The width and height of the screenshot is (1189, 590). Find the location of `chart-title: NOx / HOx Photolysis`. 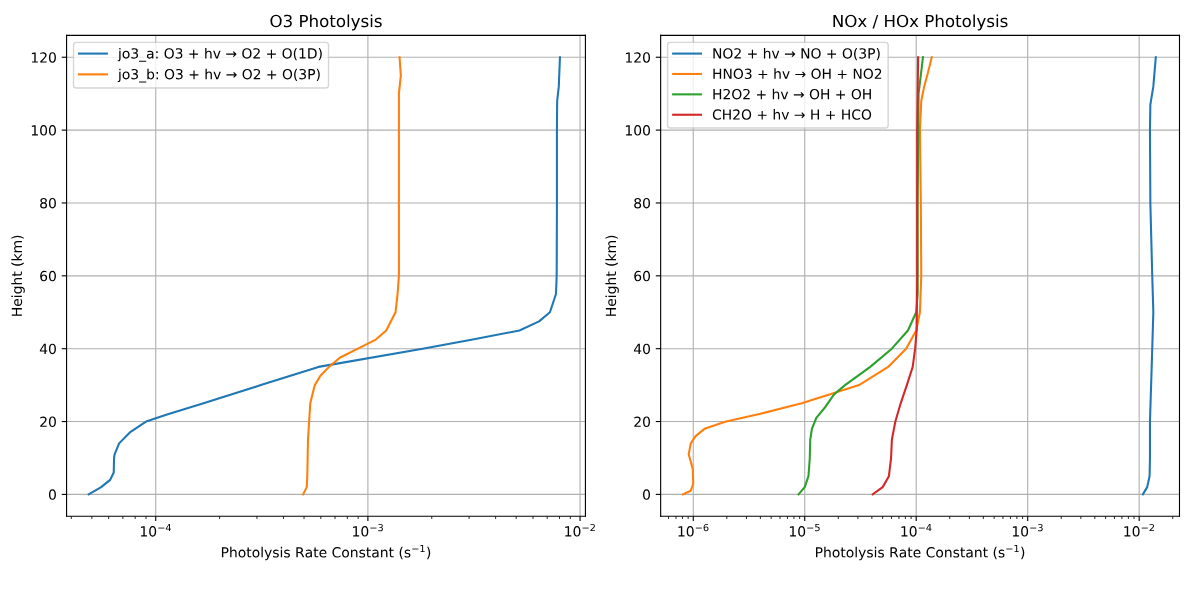

chart-title: NOx / HOx Photolysis is located at coordinates (920, 22).